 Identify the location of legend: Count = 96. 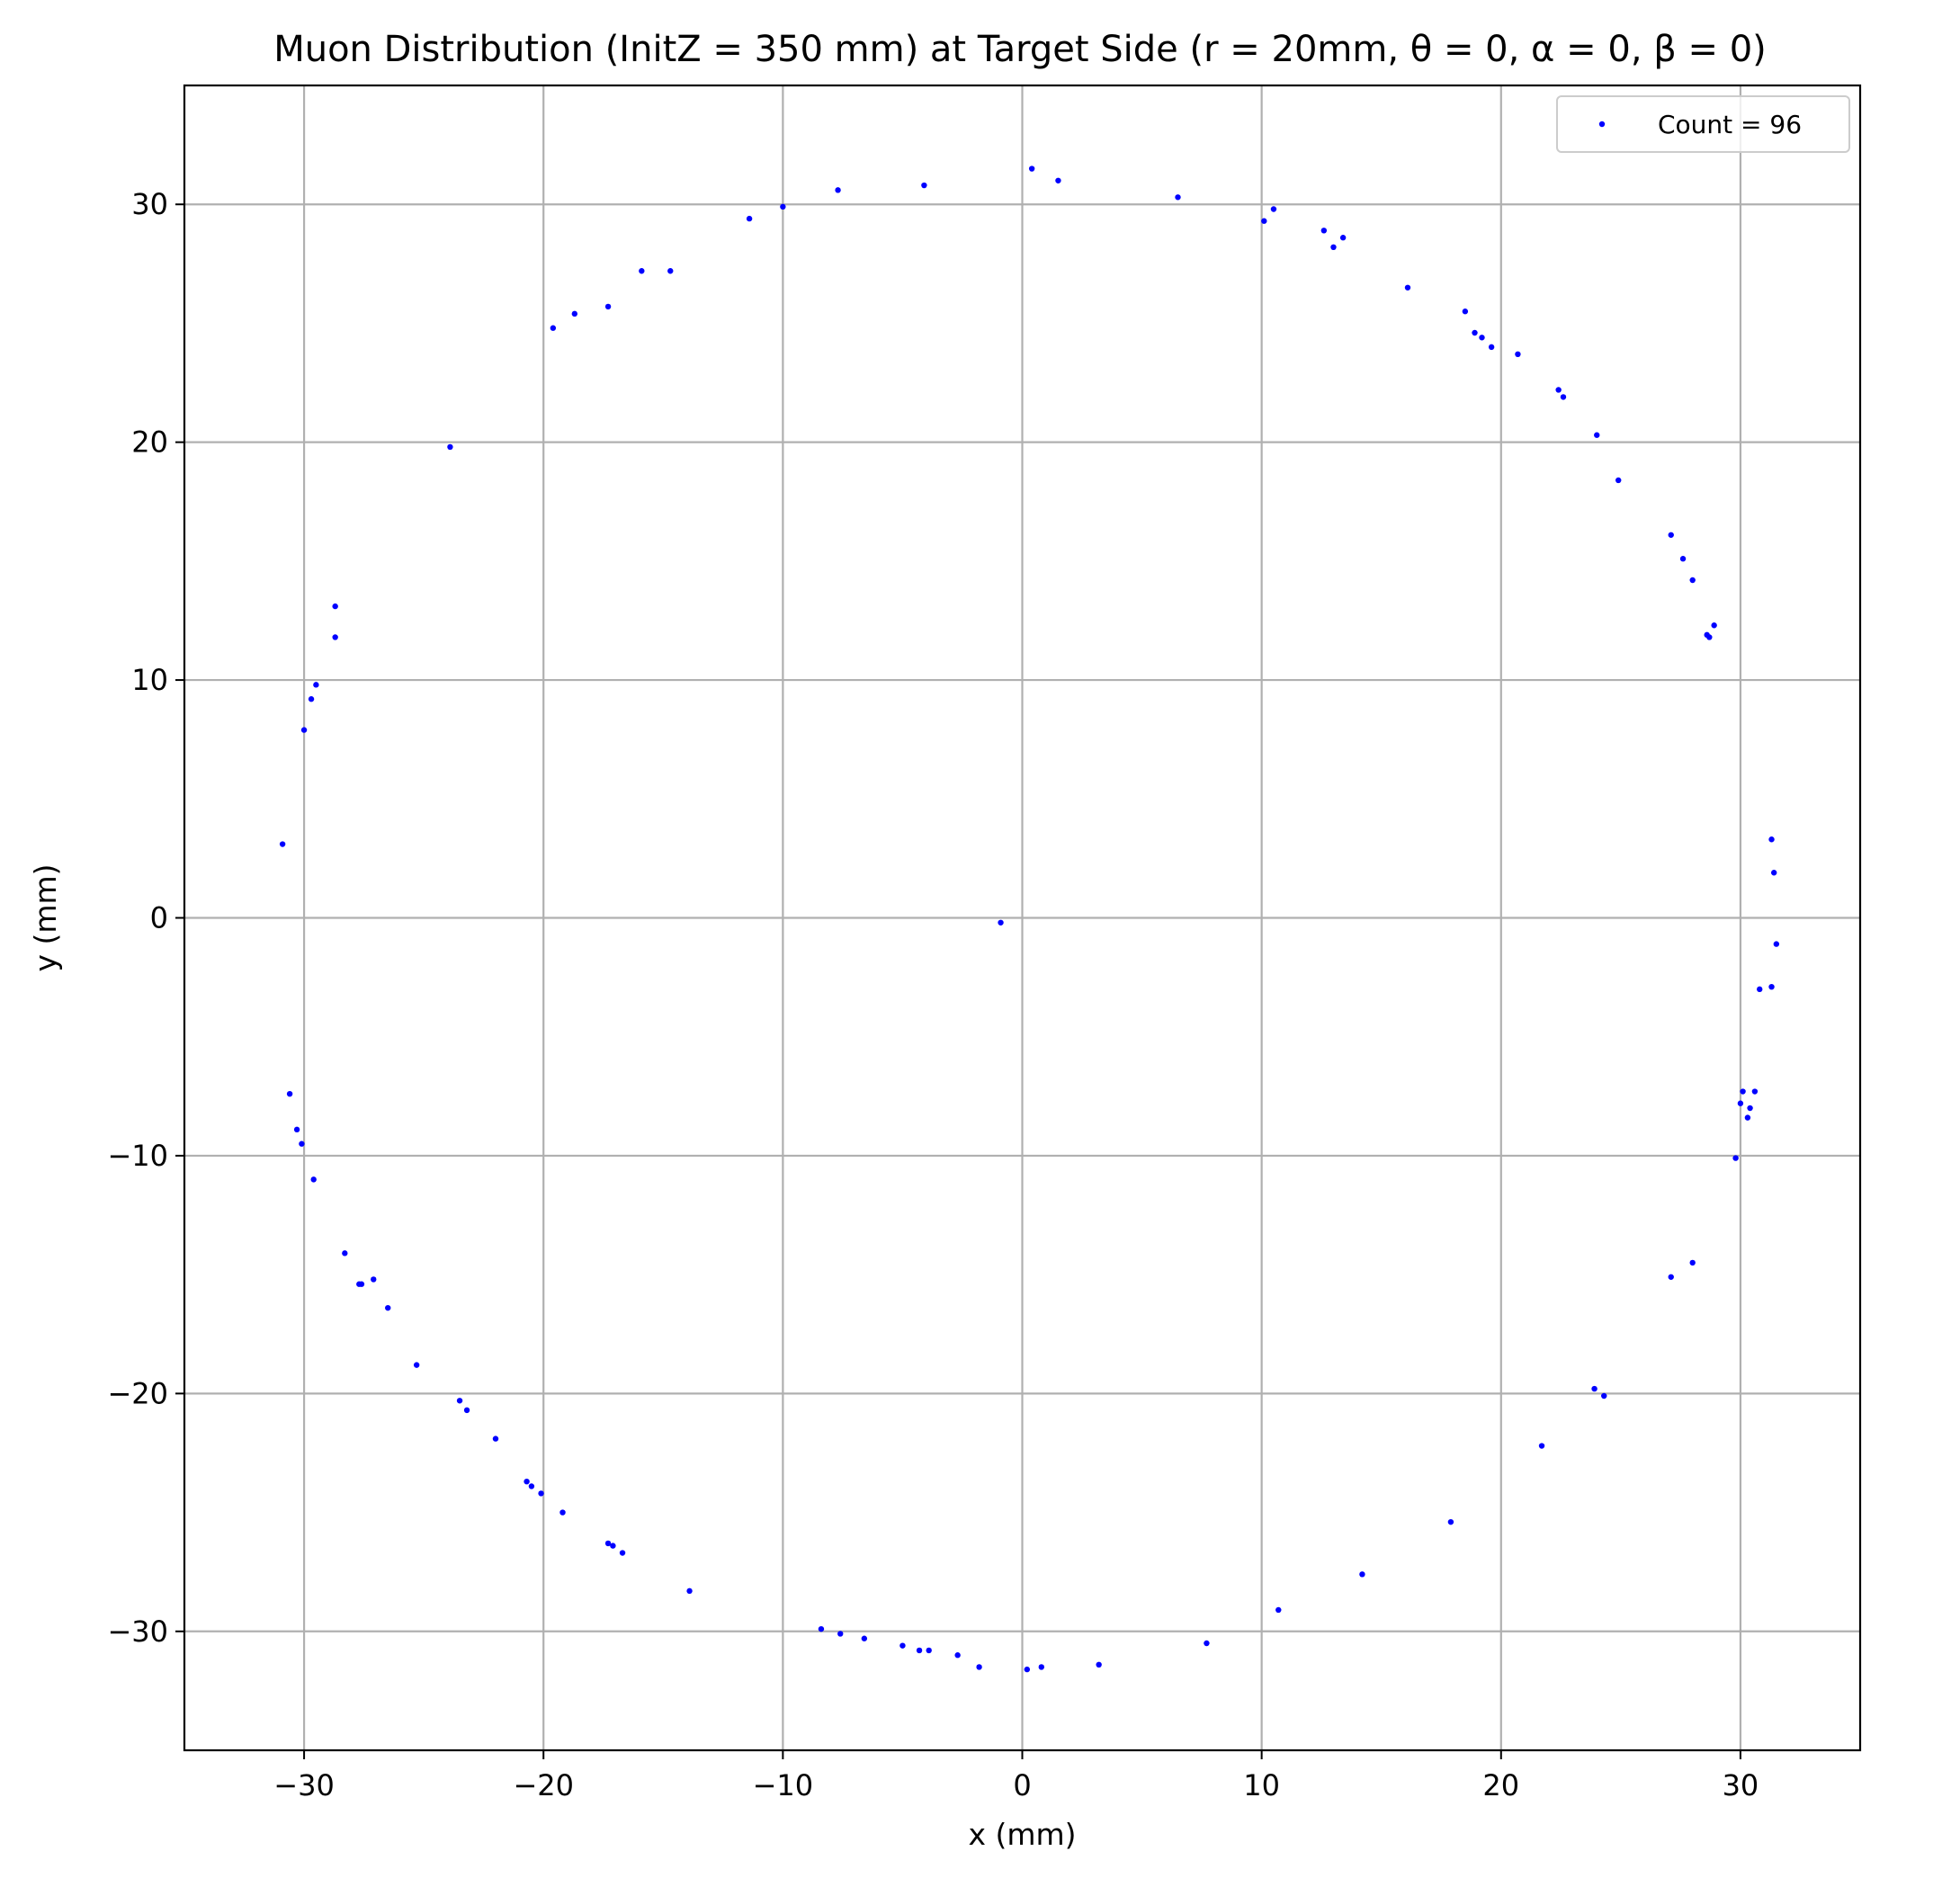
(1703, 124).